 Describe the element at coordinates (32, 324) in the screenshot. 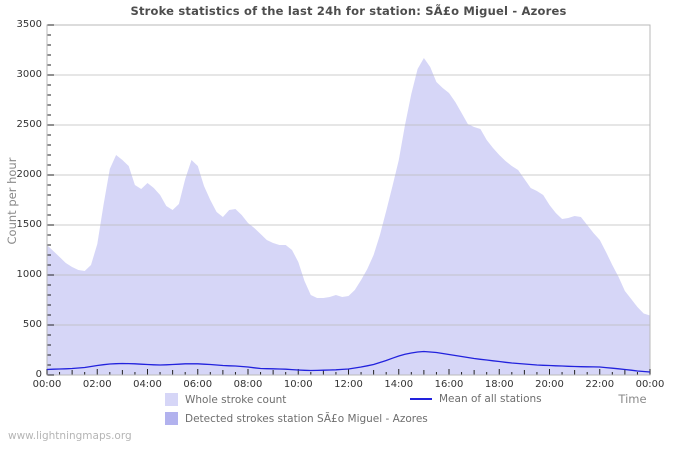

I see `y-tick-label: 500` at that location.